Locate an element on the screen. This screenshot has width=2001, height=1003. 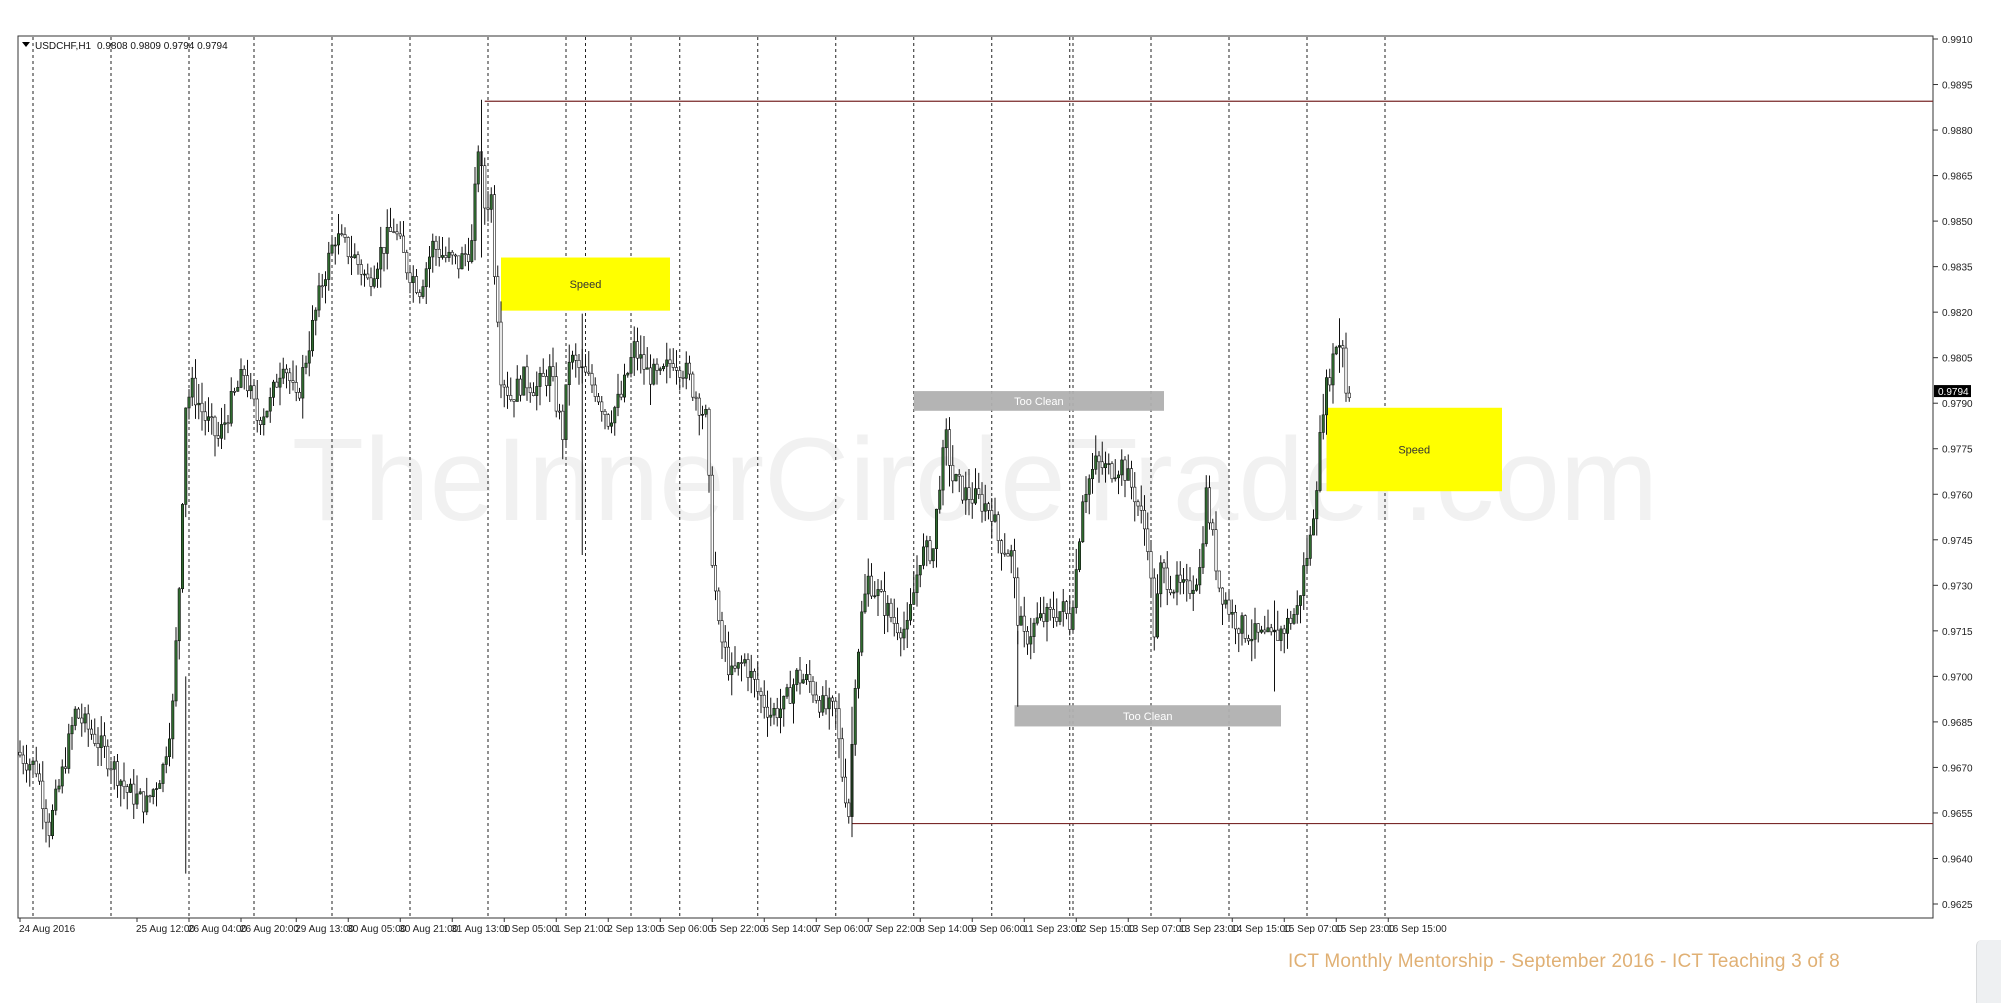
chart-symbol: USDCHF,H1 is located at coordinates (63, 46).